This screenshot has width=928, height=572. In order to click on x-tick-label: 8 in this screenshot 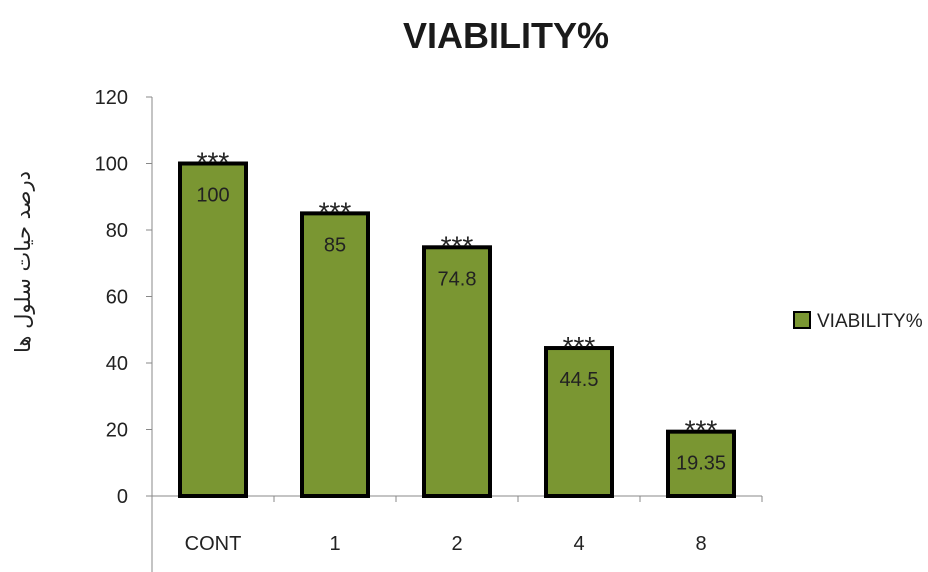, I will do `click(700, 544)`.